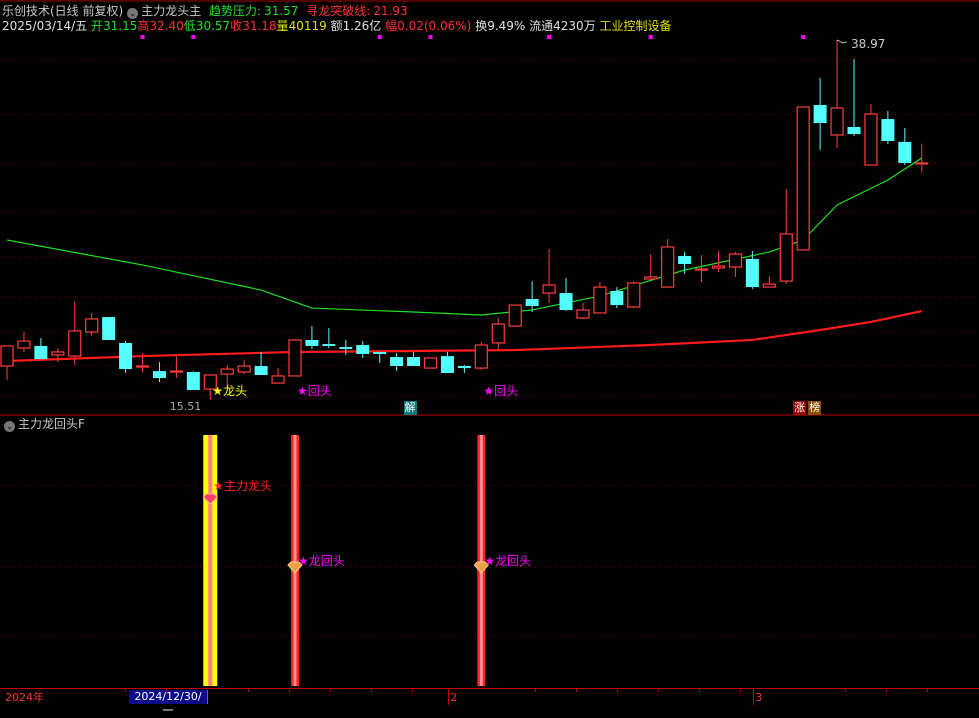  I want to click on max-price-label: 38.97, so click(868, 44).